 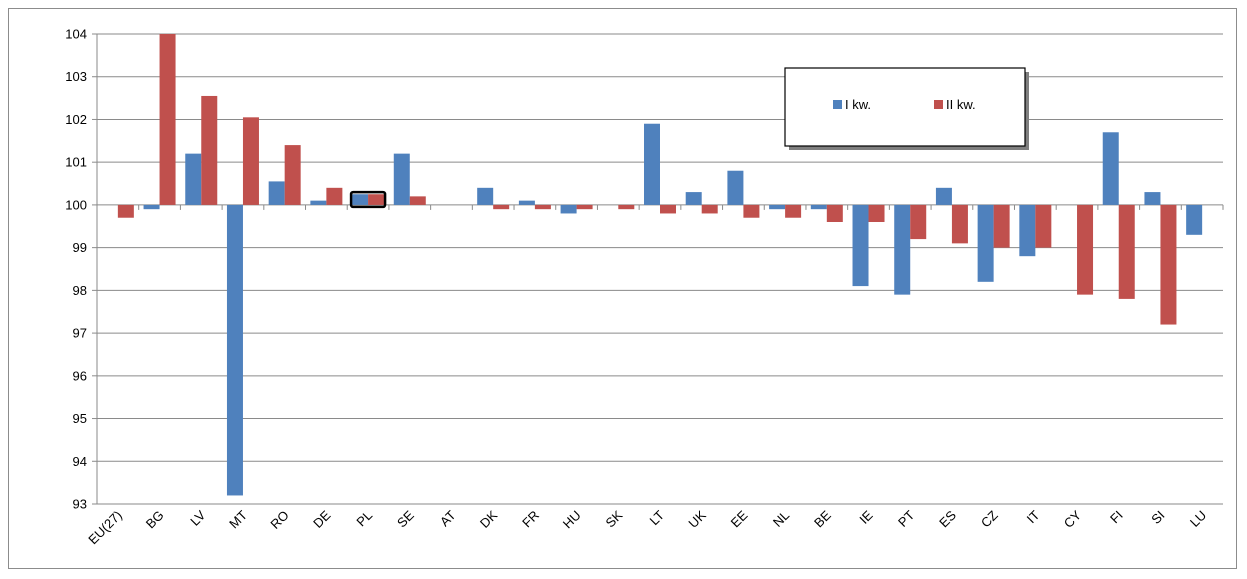 I want to click on x-category-label: CY, so click(x=1073, y=519).